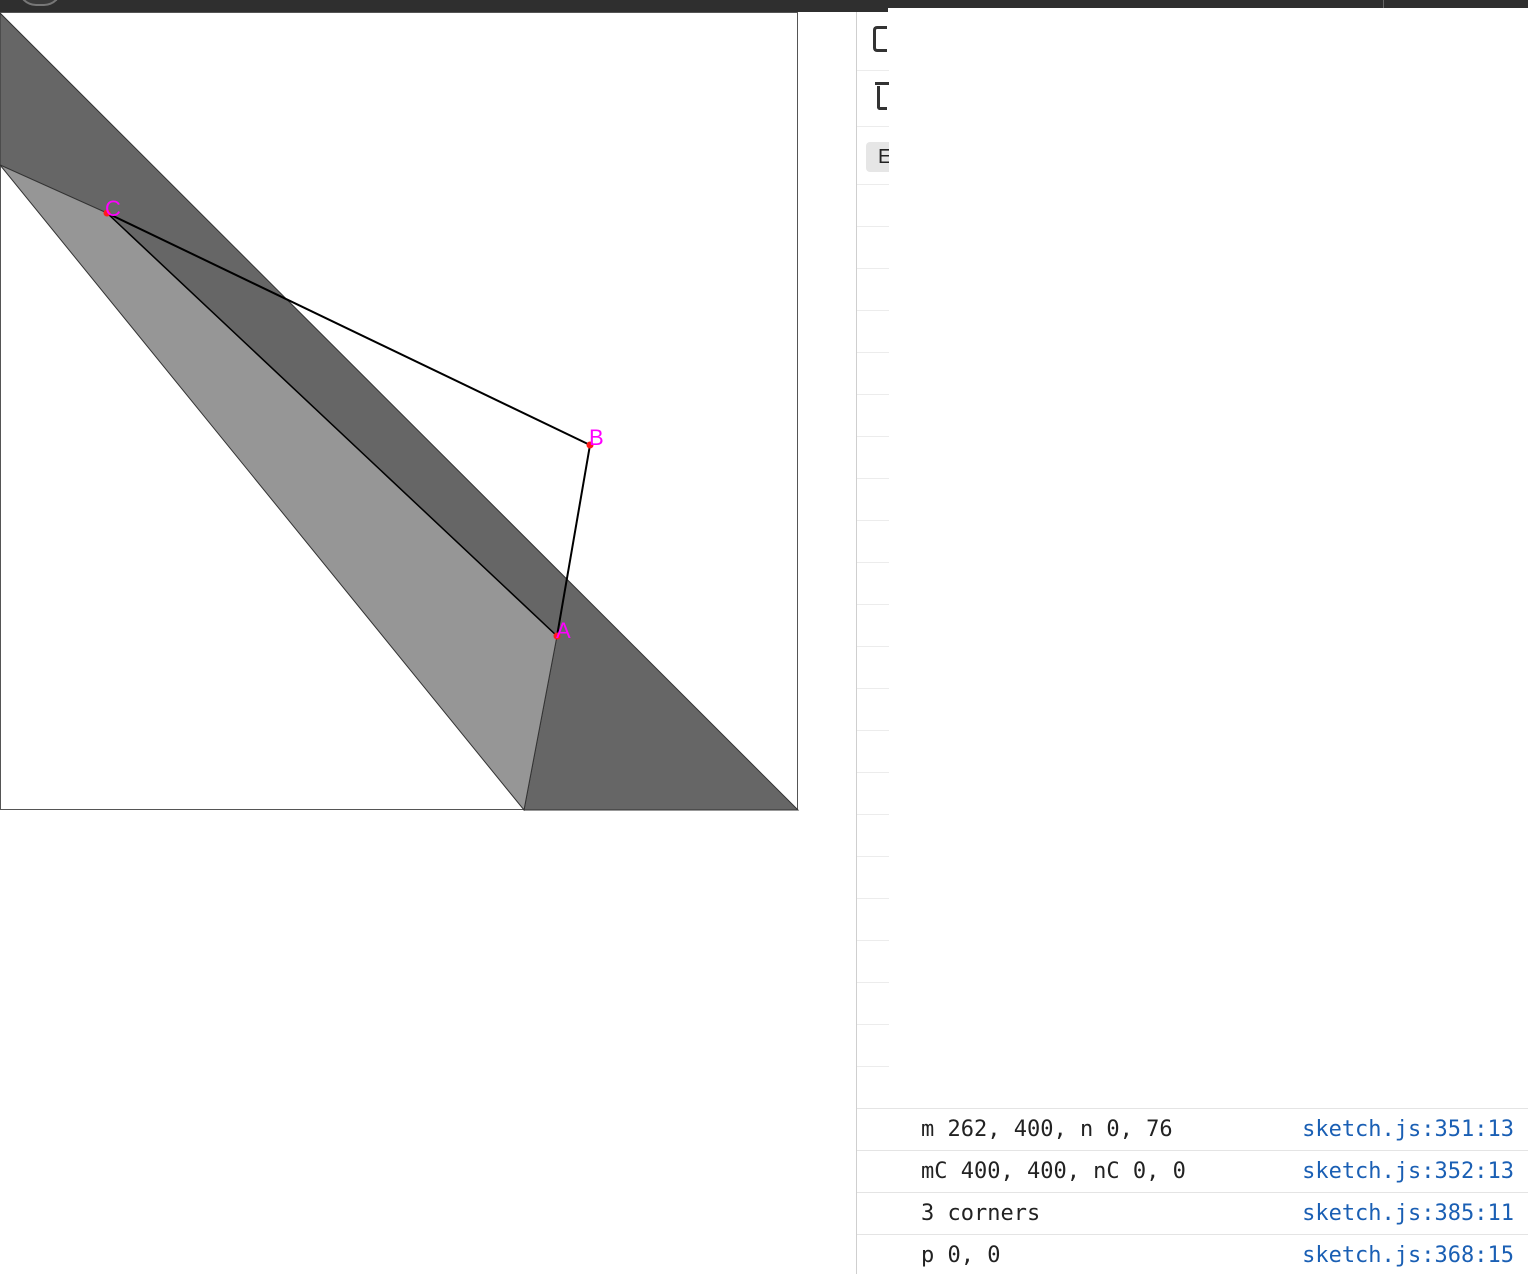 This screenshot has height=1274, width=1528. What do you see at coordinates (882, 83) in the screenshot?
I see `trash-icon-lid` at bounding box center [882, 83].